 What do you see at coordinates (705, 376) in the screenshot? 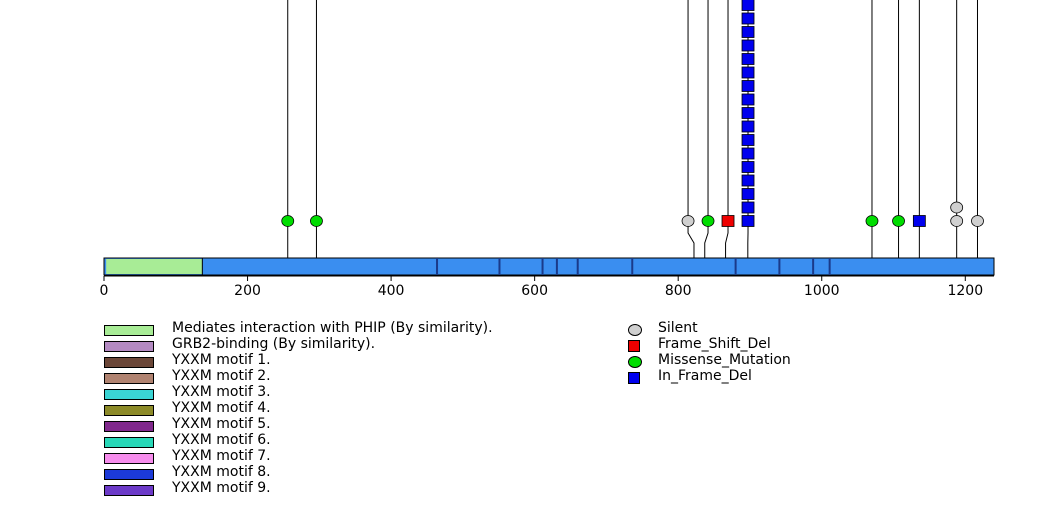
I see `legend-label: In_Frame_Del` at bounding box center [705, 376].